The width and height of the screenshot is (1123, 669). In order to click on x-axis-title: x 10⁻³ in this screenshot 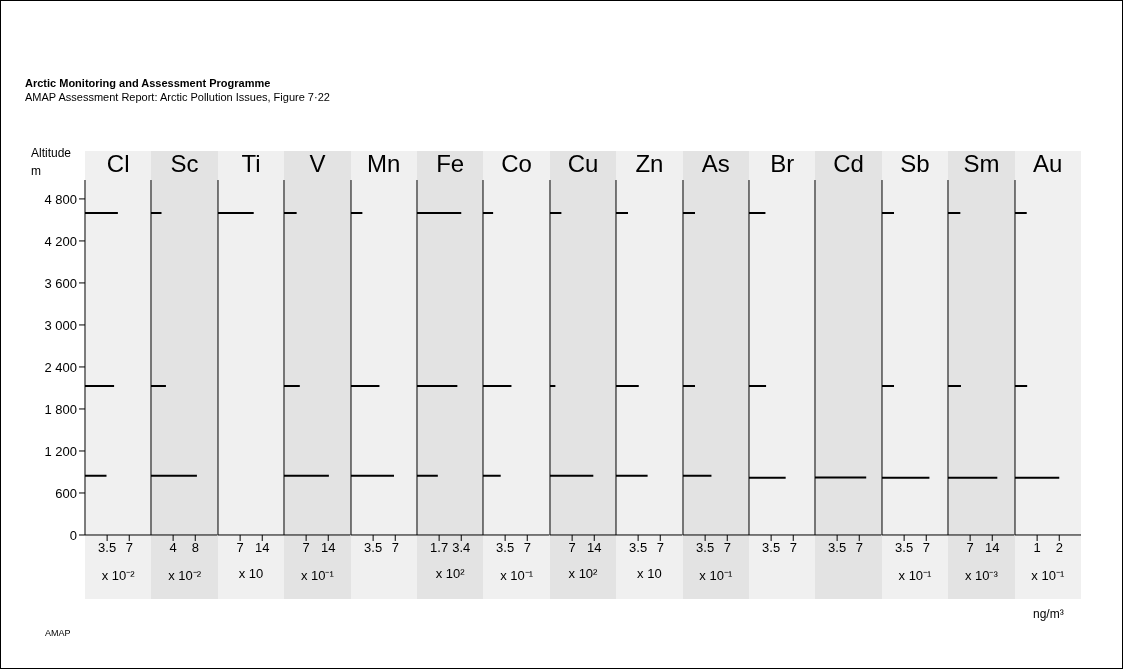, I will do `click(981, 575)`.